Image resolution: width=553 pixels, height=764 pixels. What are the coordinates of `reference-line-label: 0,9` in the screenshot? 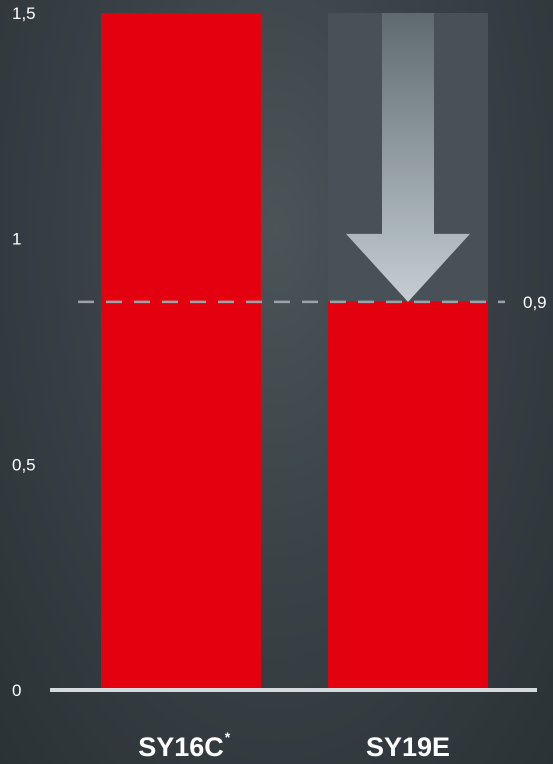 It's located at (535, 302).